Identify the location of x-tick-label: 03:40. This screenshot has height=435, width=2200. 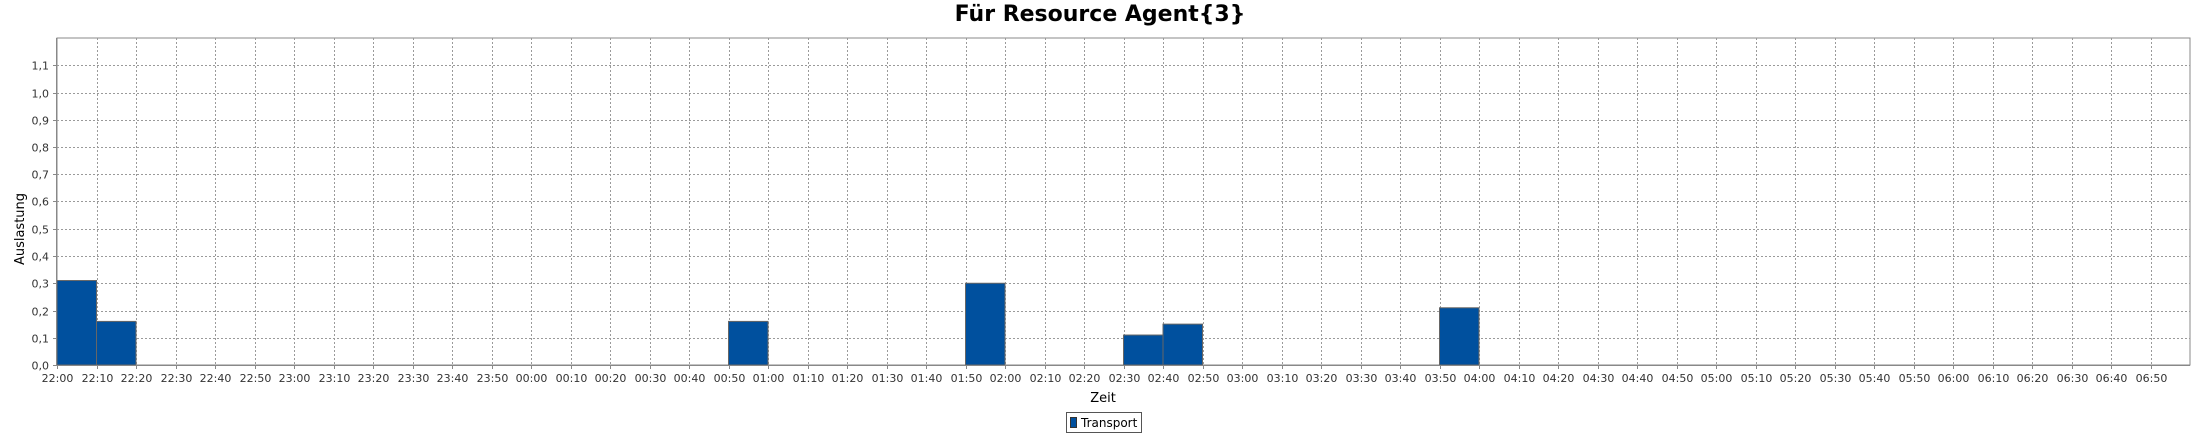
(1401, 378).